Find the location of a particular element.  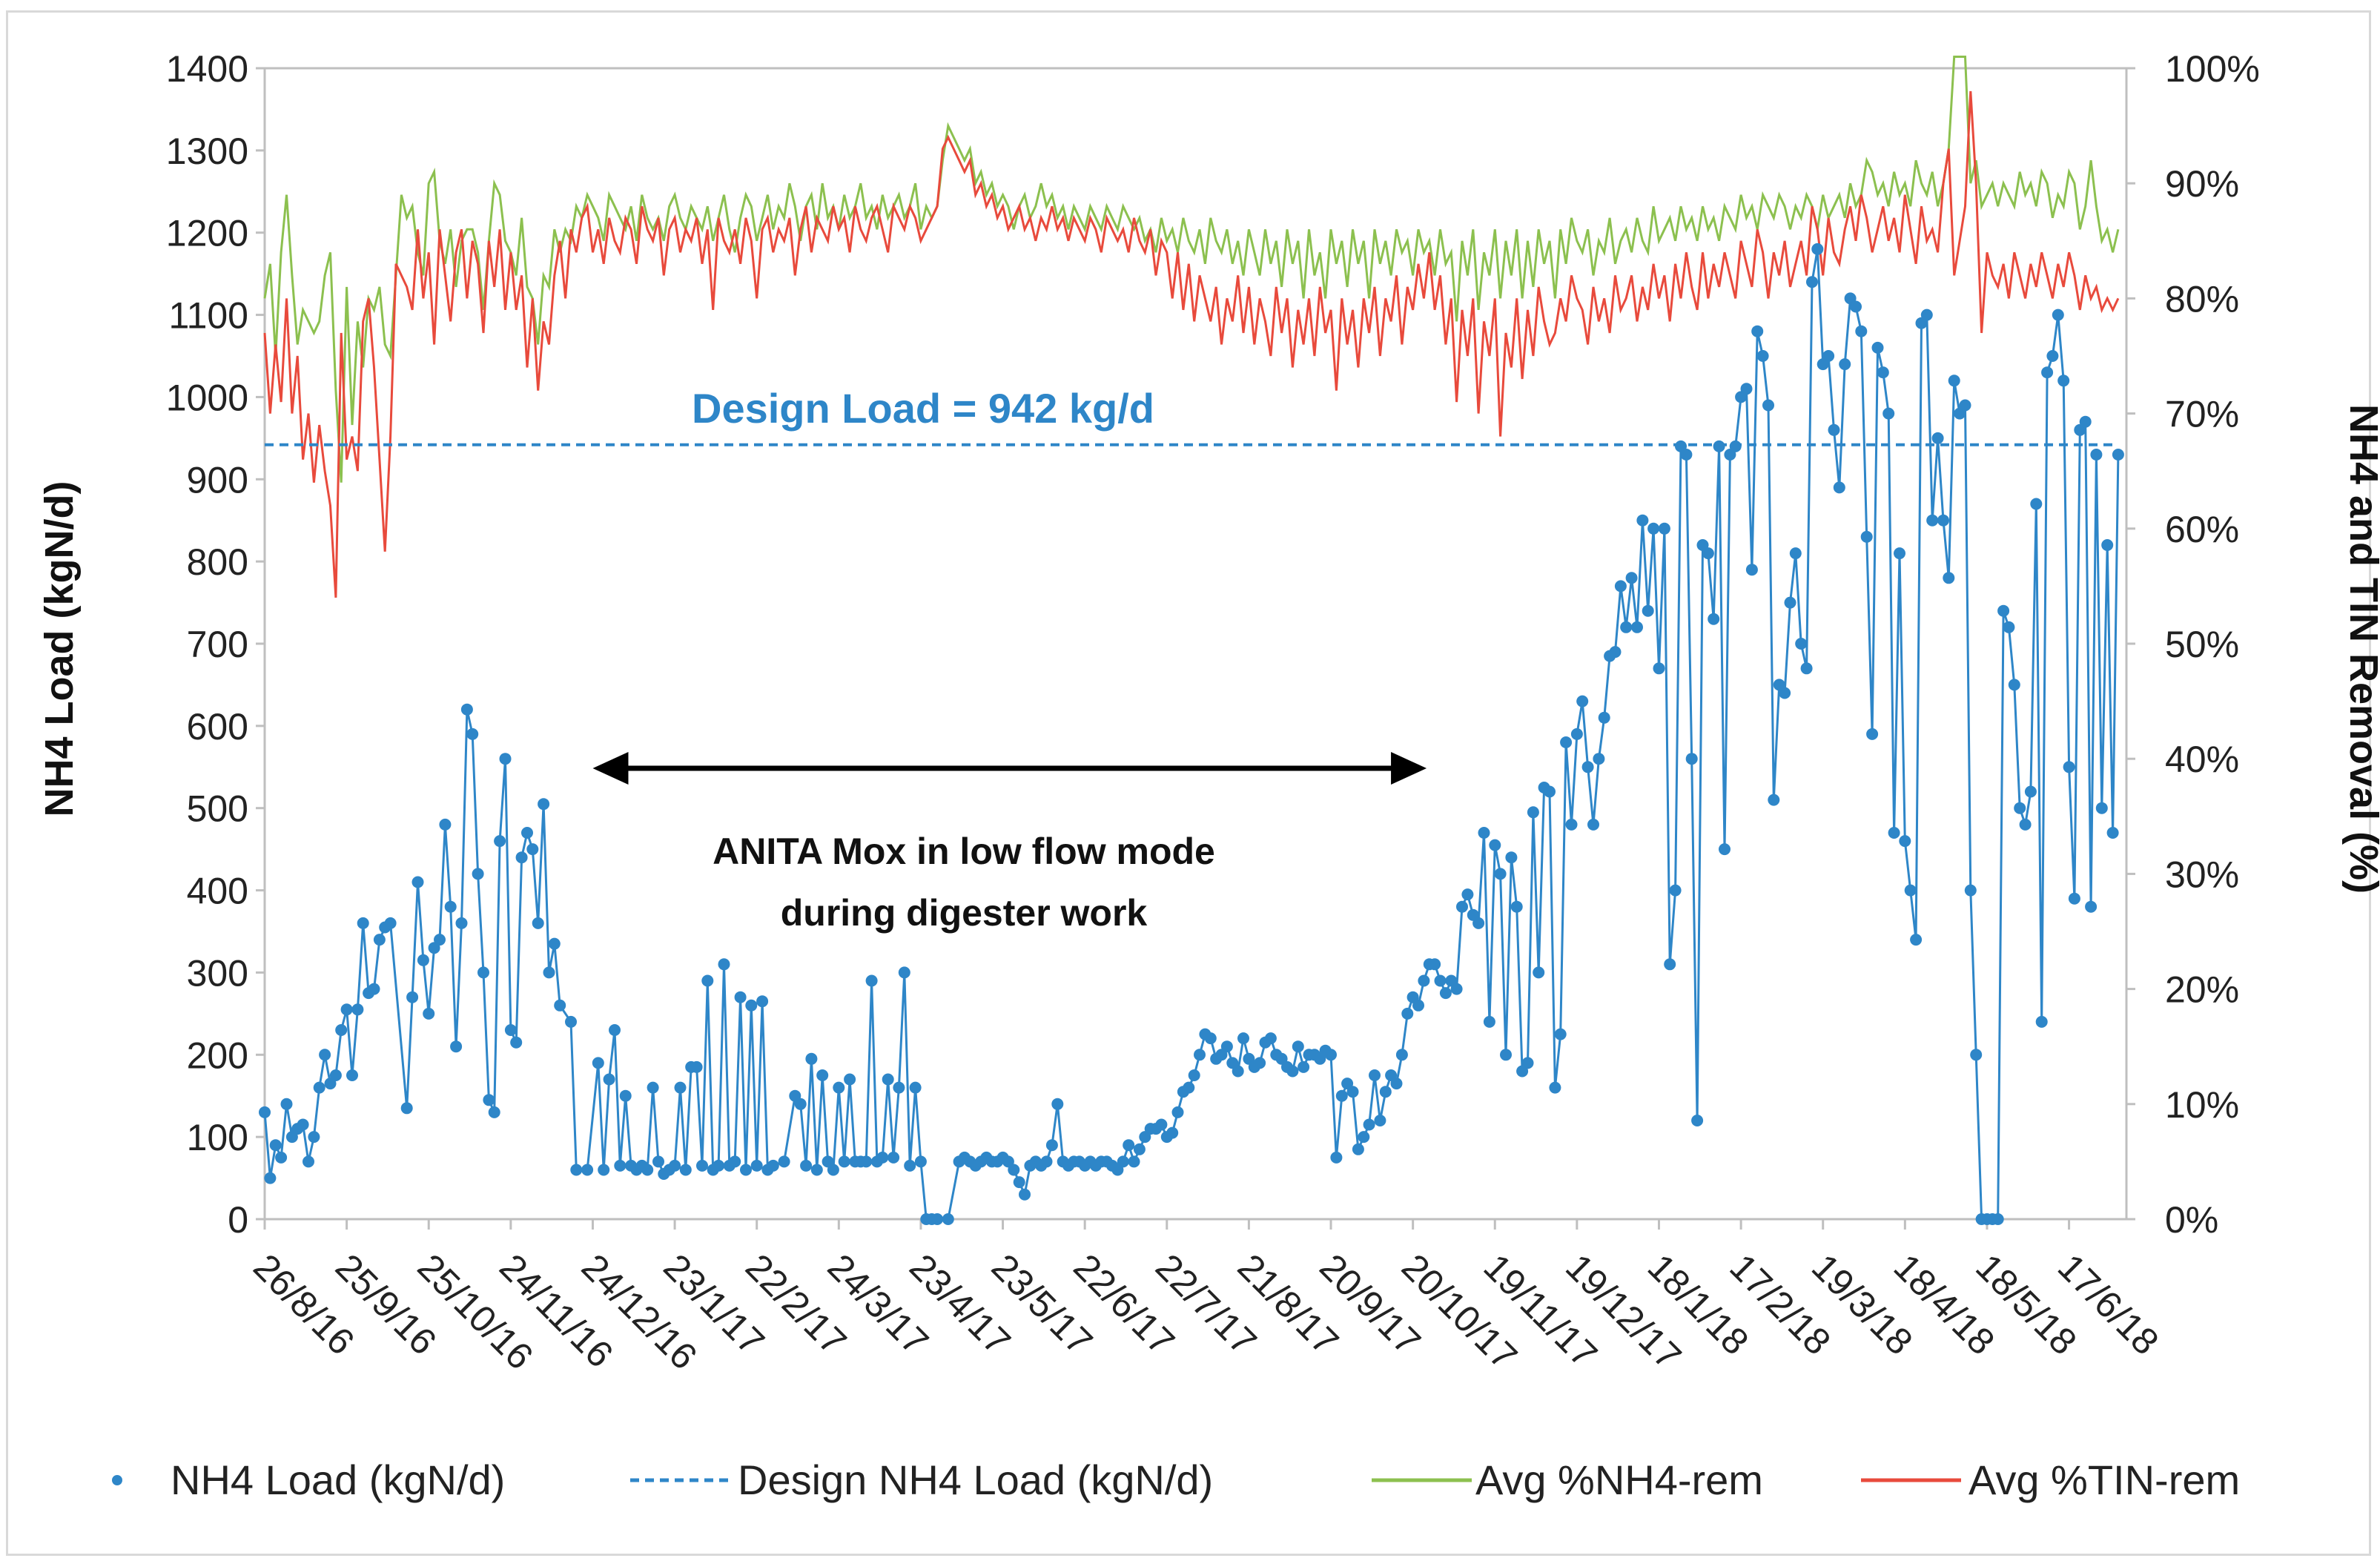

y-tick-label: 100 is located at coordinates (217, 1138).